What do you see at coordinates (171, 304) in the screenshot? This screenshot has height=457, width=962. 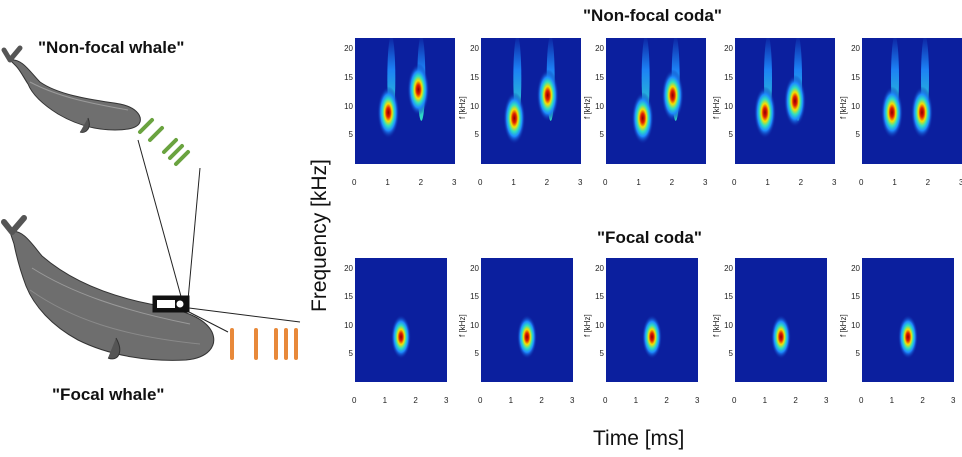 I see `acoustic-tag-icon` at bounding box center [171, 304].